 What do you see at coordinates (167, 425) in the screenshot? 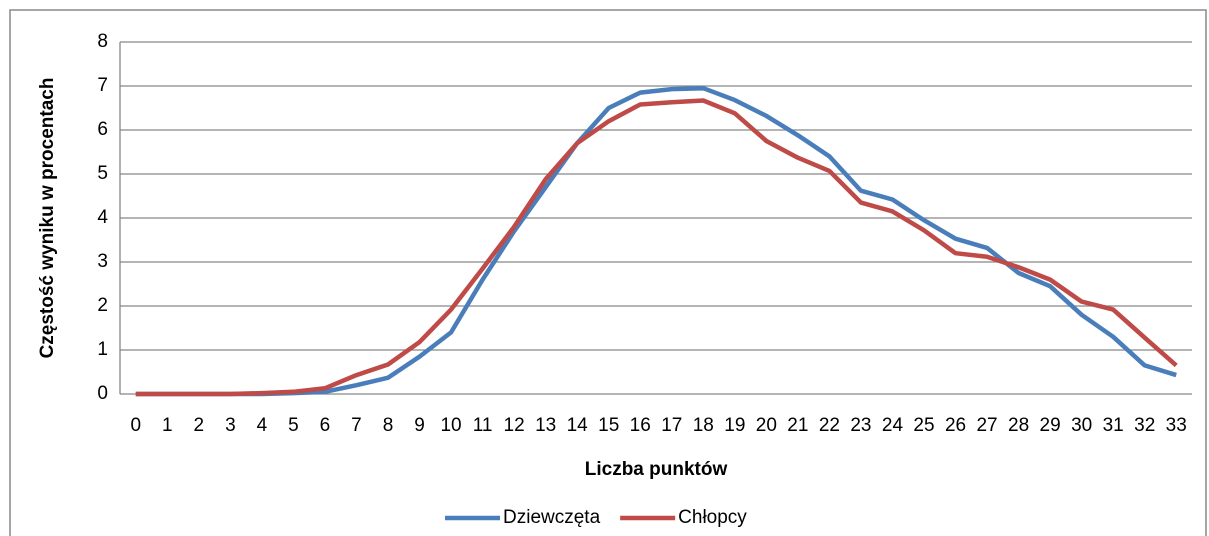
I see `x-tick-label: 1` at bounding box center [167, 425].